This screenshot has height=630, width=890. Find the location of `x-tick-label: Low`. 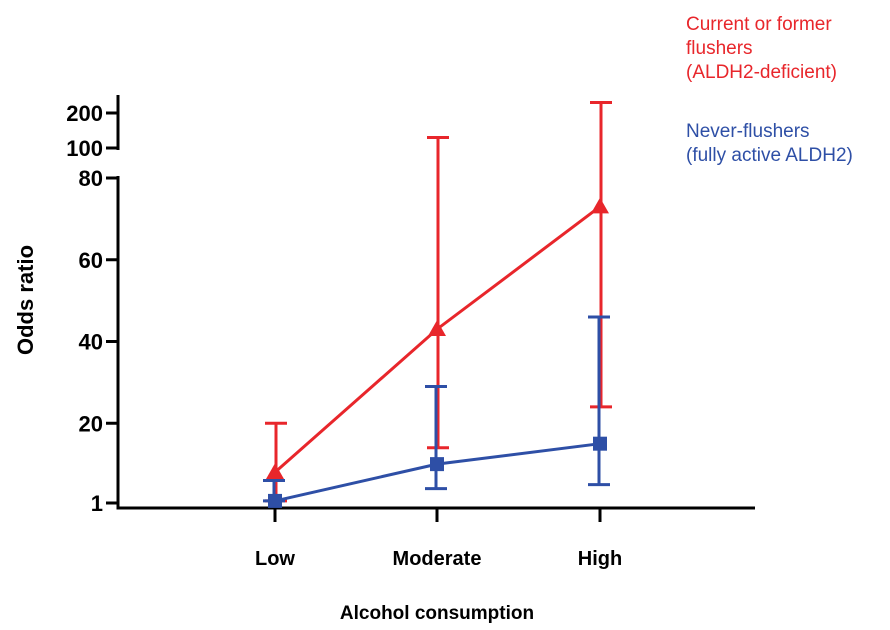

x-tick-label: Low is located at coordinates (275, 559).